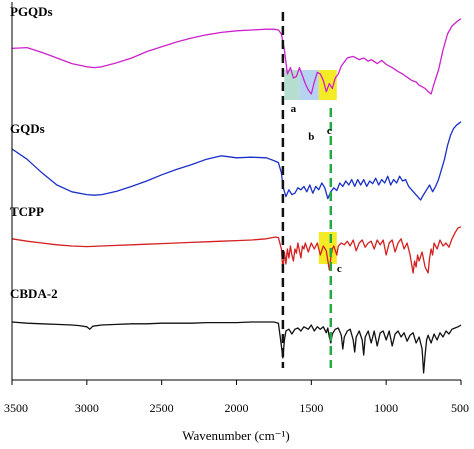  What do you see at coordinates (27, 128) in the screenshot?
I see `series-label-gqds: GQDs` at bounding box center [27, 128].